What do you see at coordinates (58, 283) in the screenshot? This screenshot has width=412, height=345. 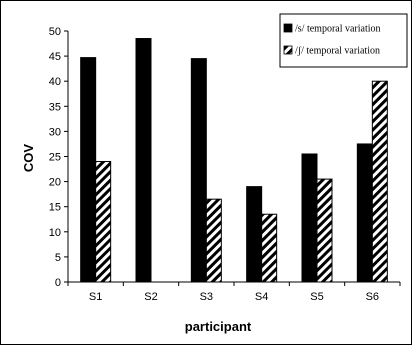 I see `y-tick-label: 0` at bounding box center [58, 283].